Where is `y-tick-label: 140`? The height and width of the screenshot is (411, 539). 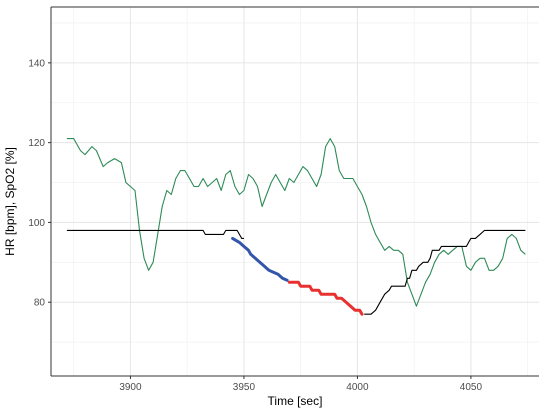 y-tick-label: 140 is located at coordinates (36, 63).